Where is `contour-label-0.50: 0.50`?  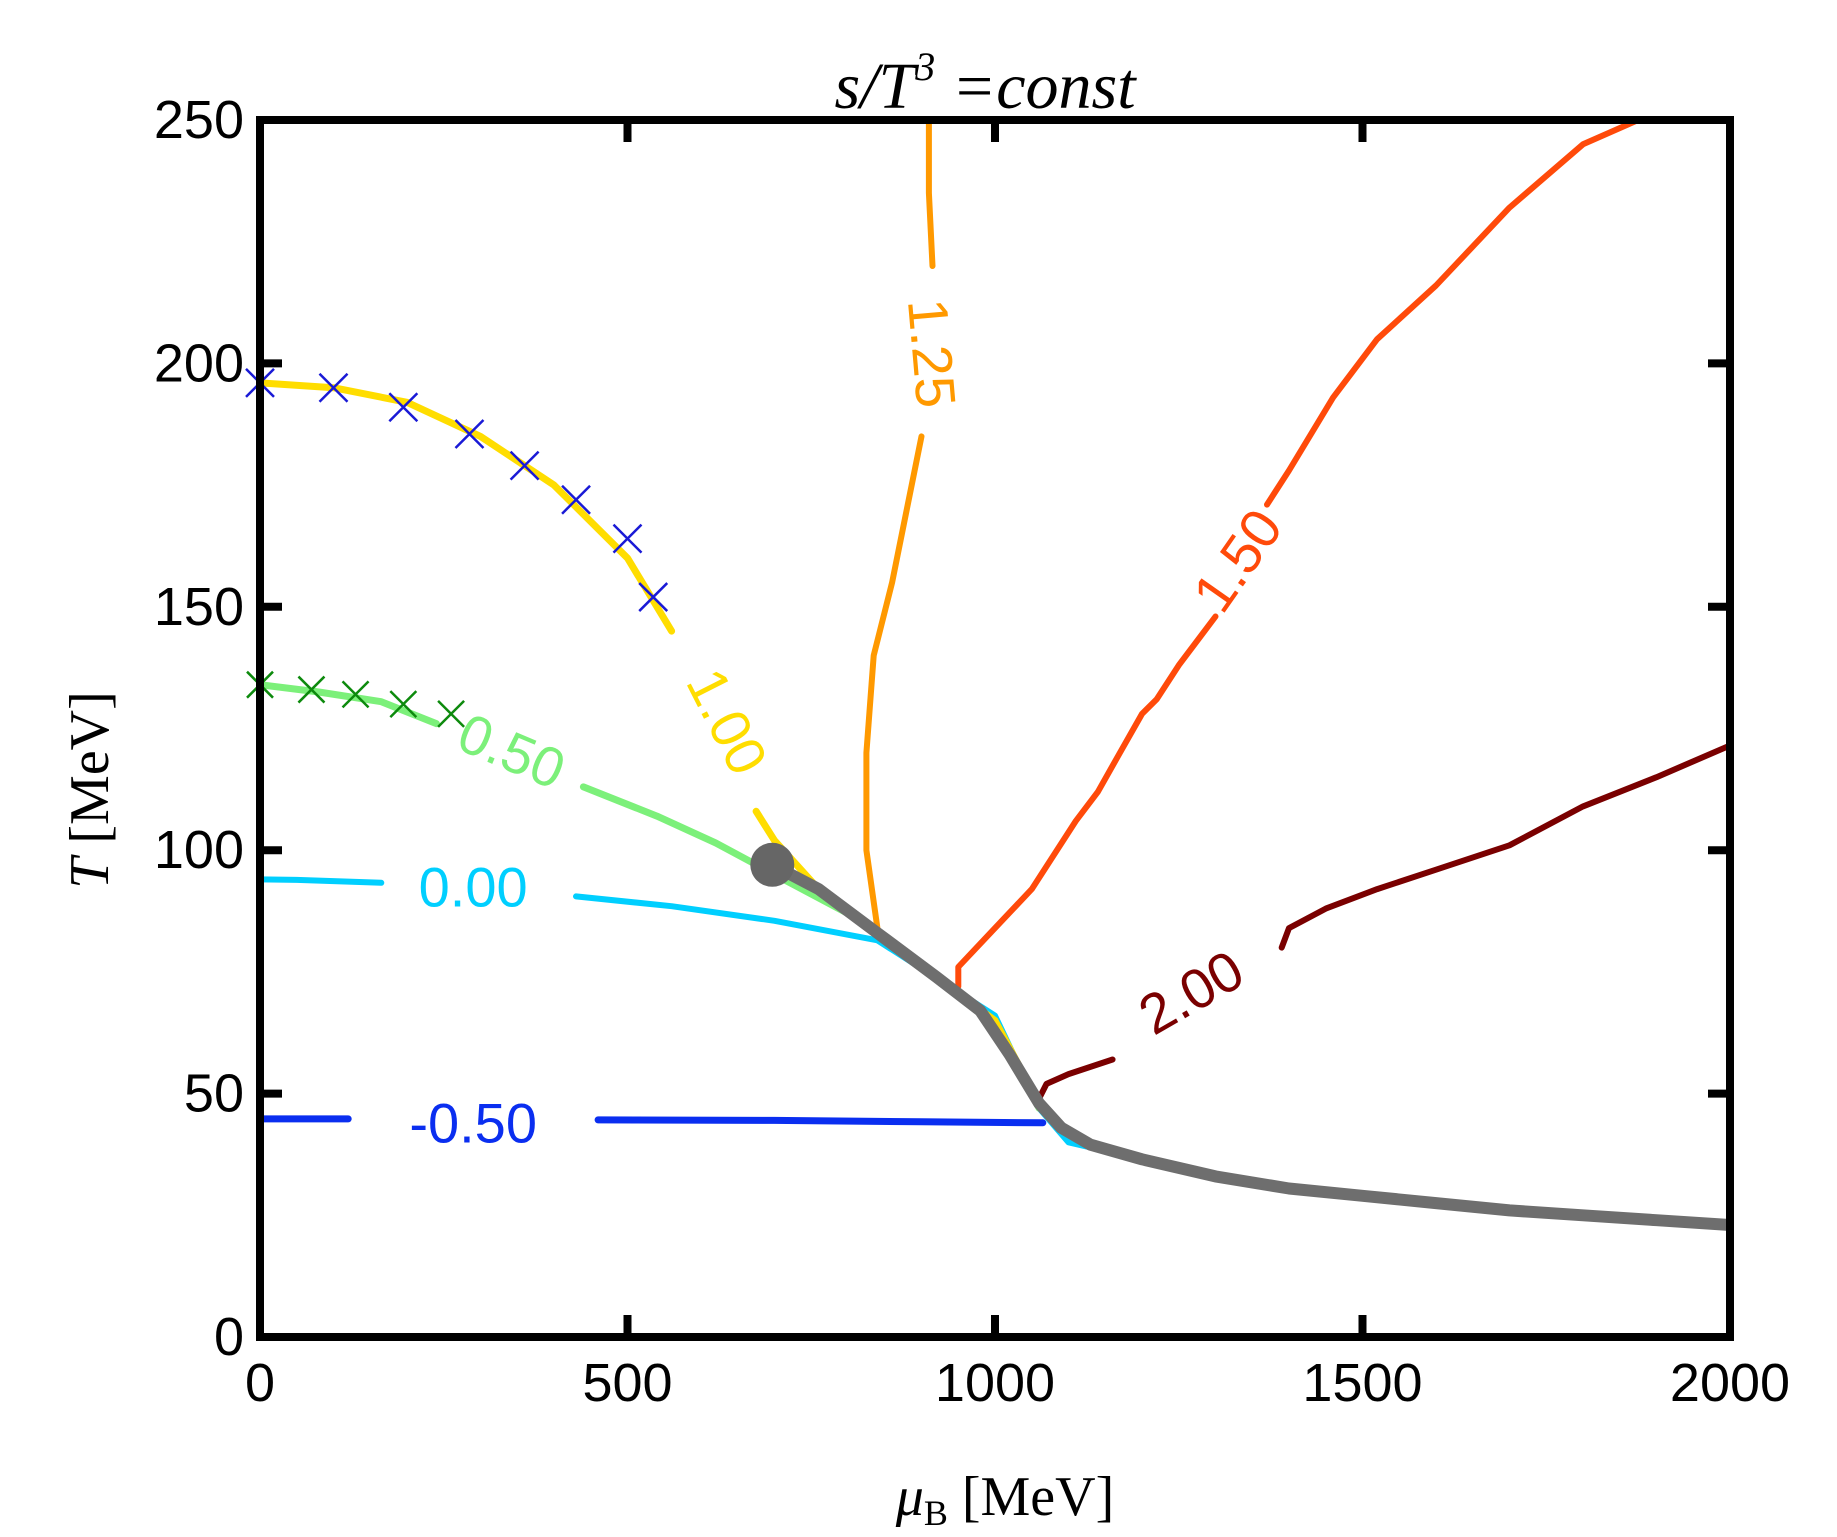
contour-label-0.50: 0.50 is located at coordinates (511, 751).